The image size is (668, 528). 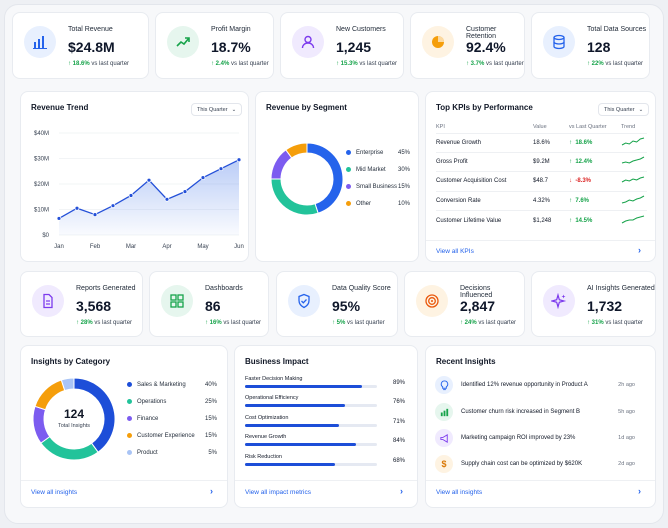 I want to click on legend-value: 15%, so click(x=403, y=186).